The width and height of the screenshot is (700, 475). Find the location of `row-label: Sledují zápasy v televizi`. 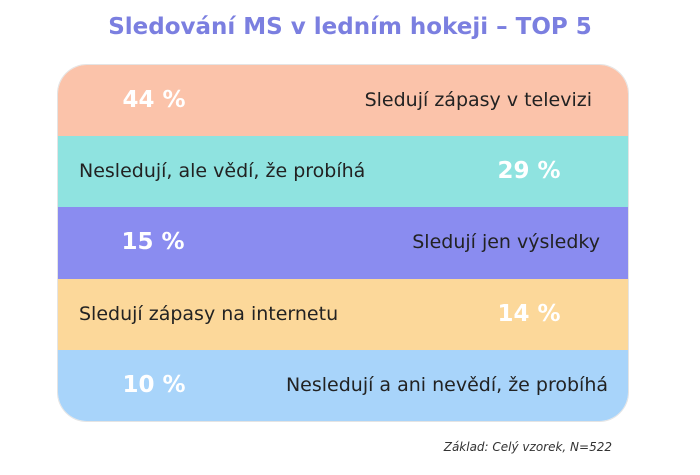

row-label: Sledují zápasy v televizi is located at coordinates (478, 100).